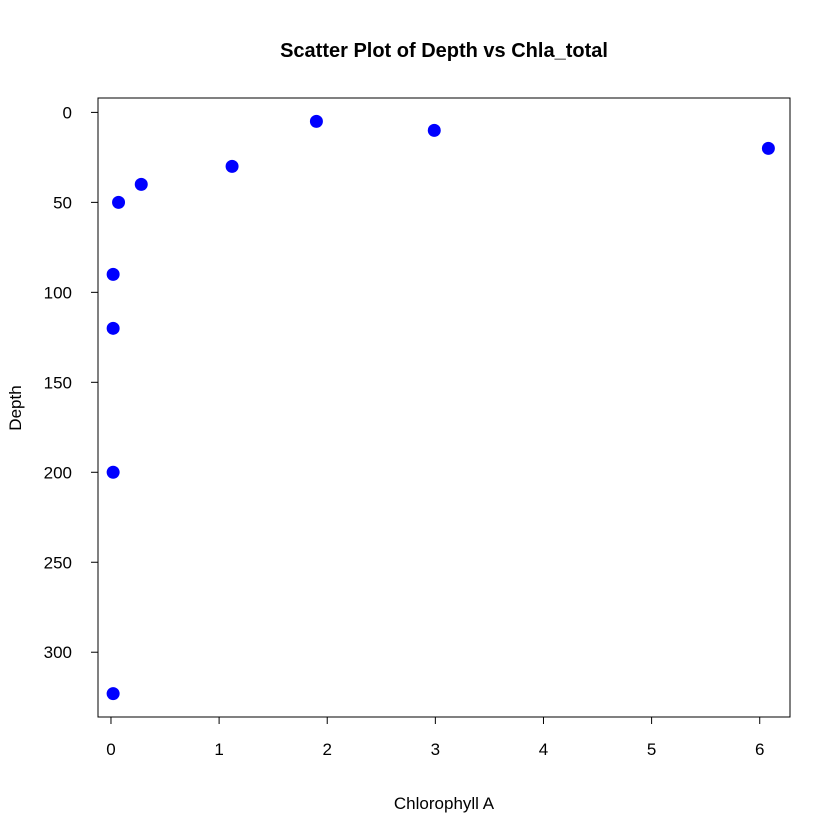 Image resolution: width=840 pixels, height=840 pixels. What do you see at coordinates (326, 749) in the screenshot?
I see `x-tick-label: 2` at bounding box center [326, 749].